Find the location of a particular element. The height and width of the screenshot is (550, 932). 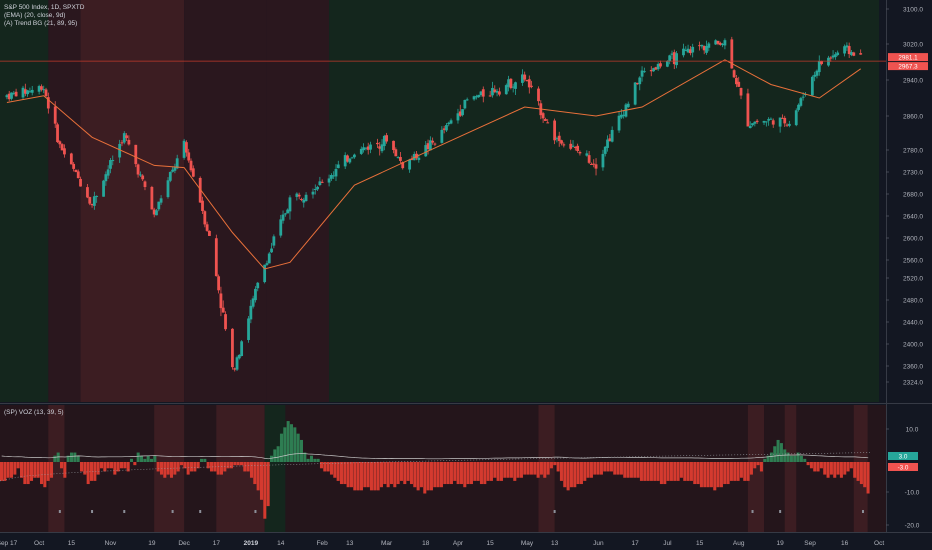

legend-oscillator: (SP) VOZ (13, 39, 5) is located at coordinates (34, 412).